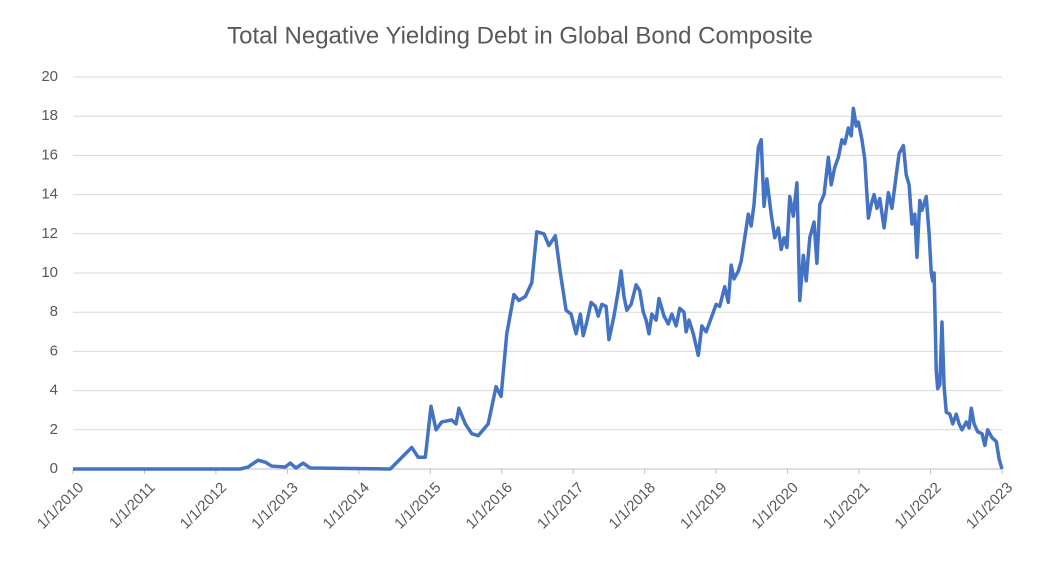 This screenshot has height=562, width=1040. What do you see at coordinates (49, 233) in the screenshot?
I see `y-tick-label: 12` at bounding box center [49, 233].